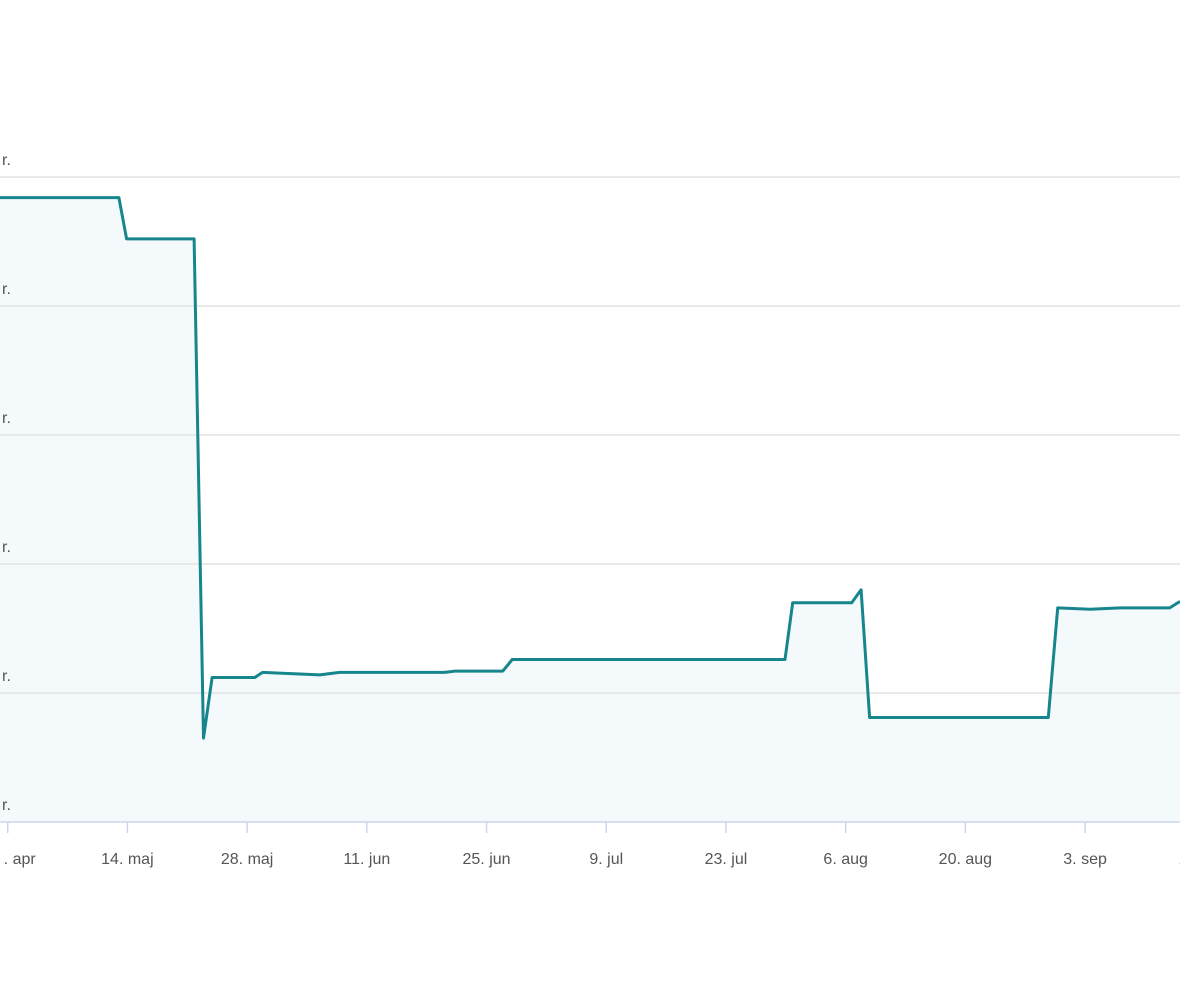 This screenshot has height=1006, width=1180. What do you see at coordinates (965, 859) in the screenshot?
I see `x-tick-label: 20. aug` at bounding box center [965, 859].